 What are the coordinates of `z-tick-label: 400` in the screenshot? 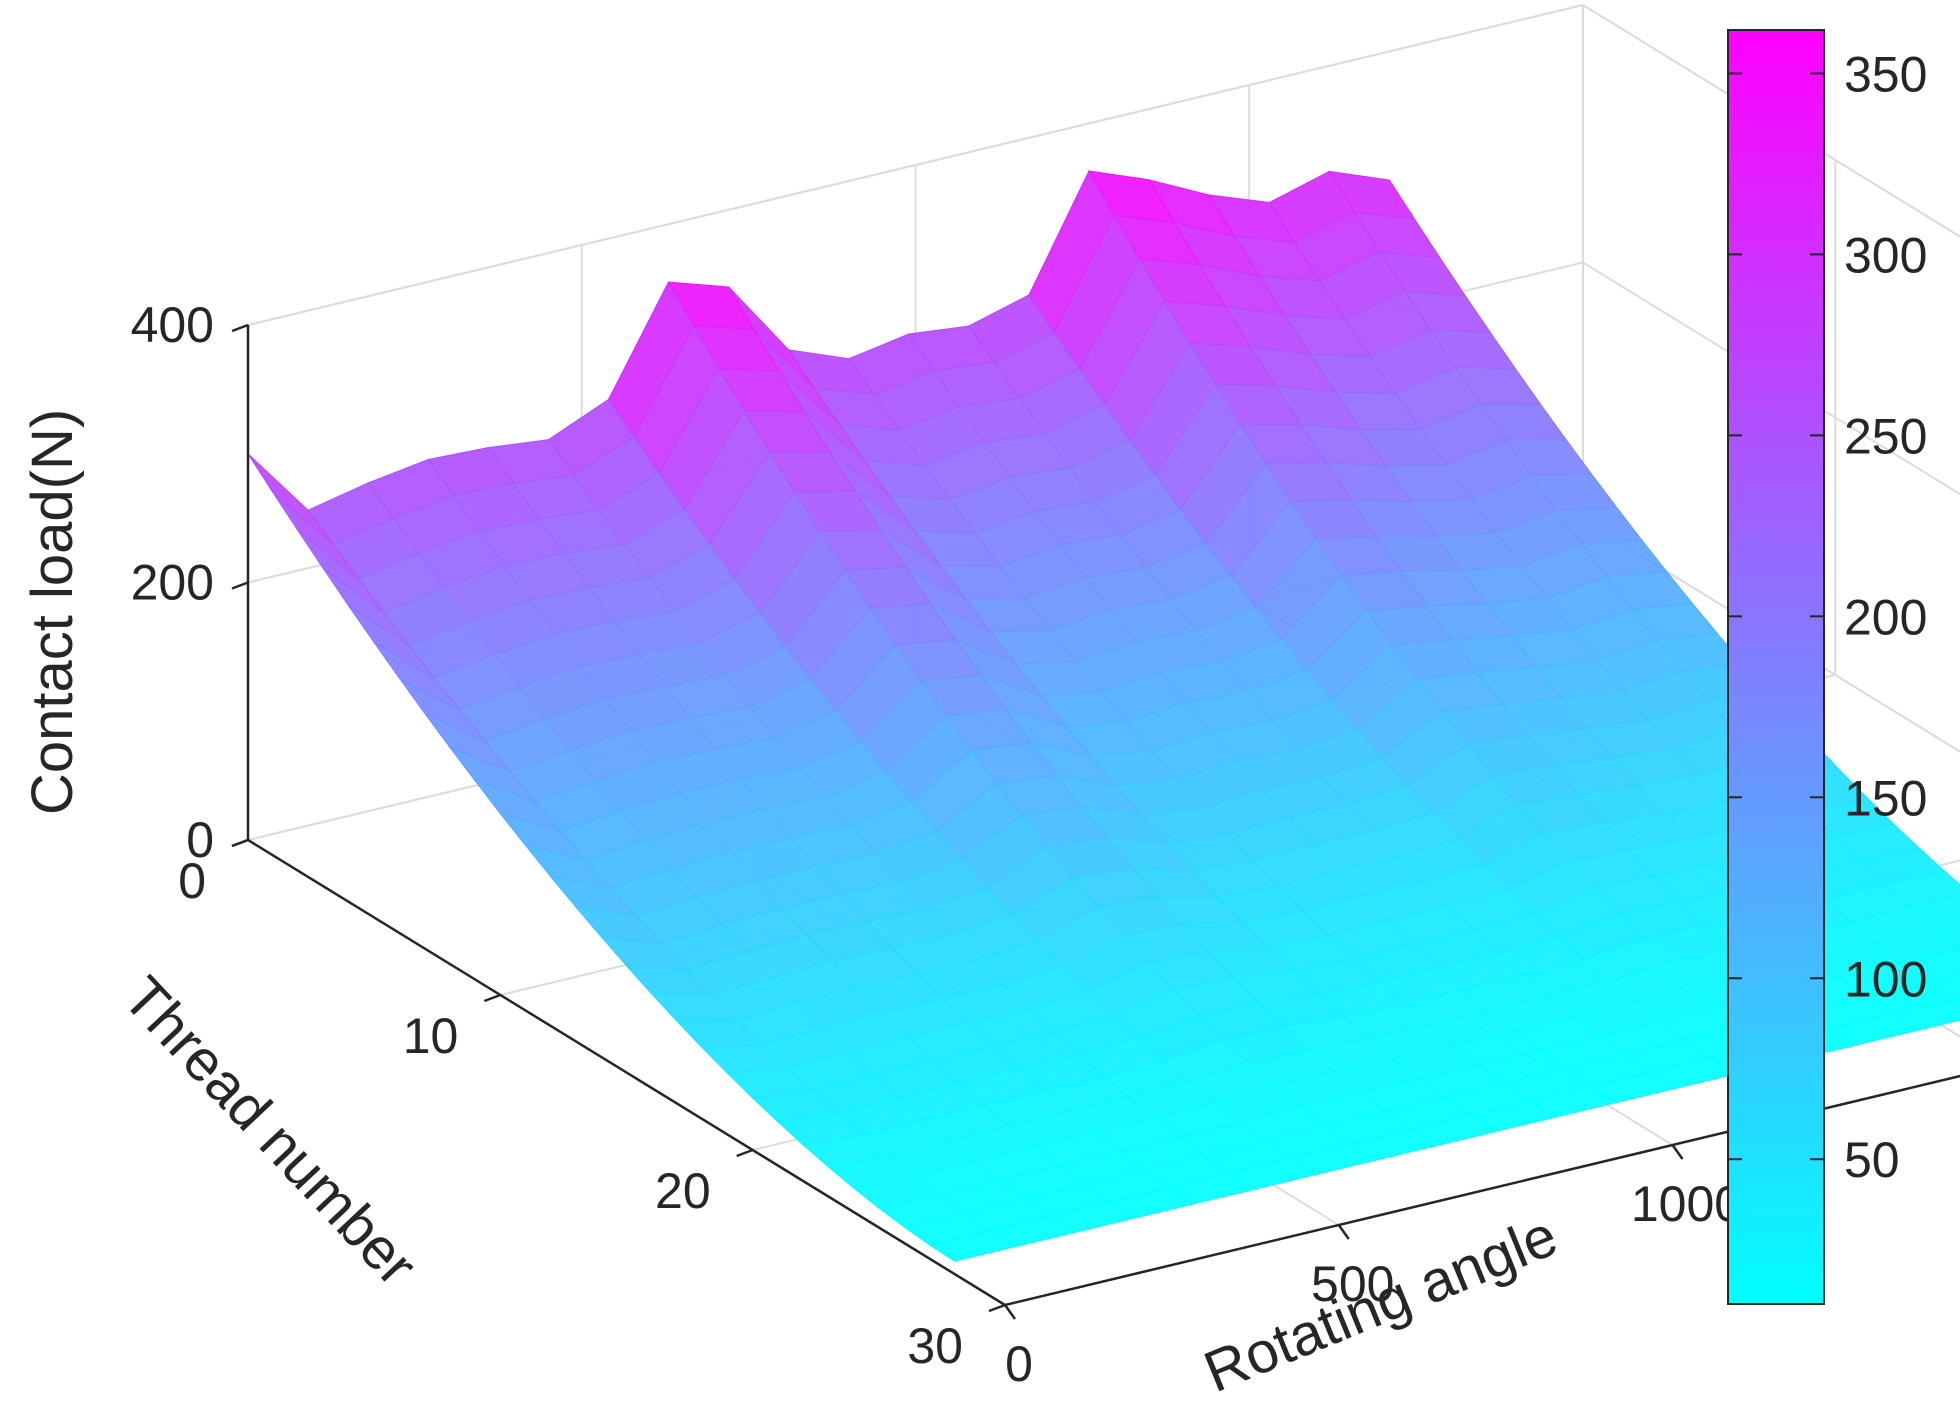 It's located at (172, 325).